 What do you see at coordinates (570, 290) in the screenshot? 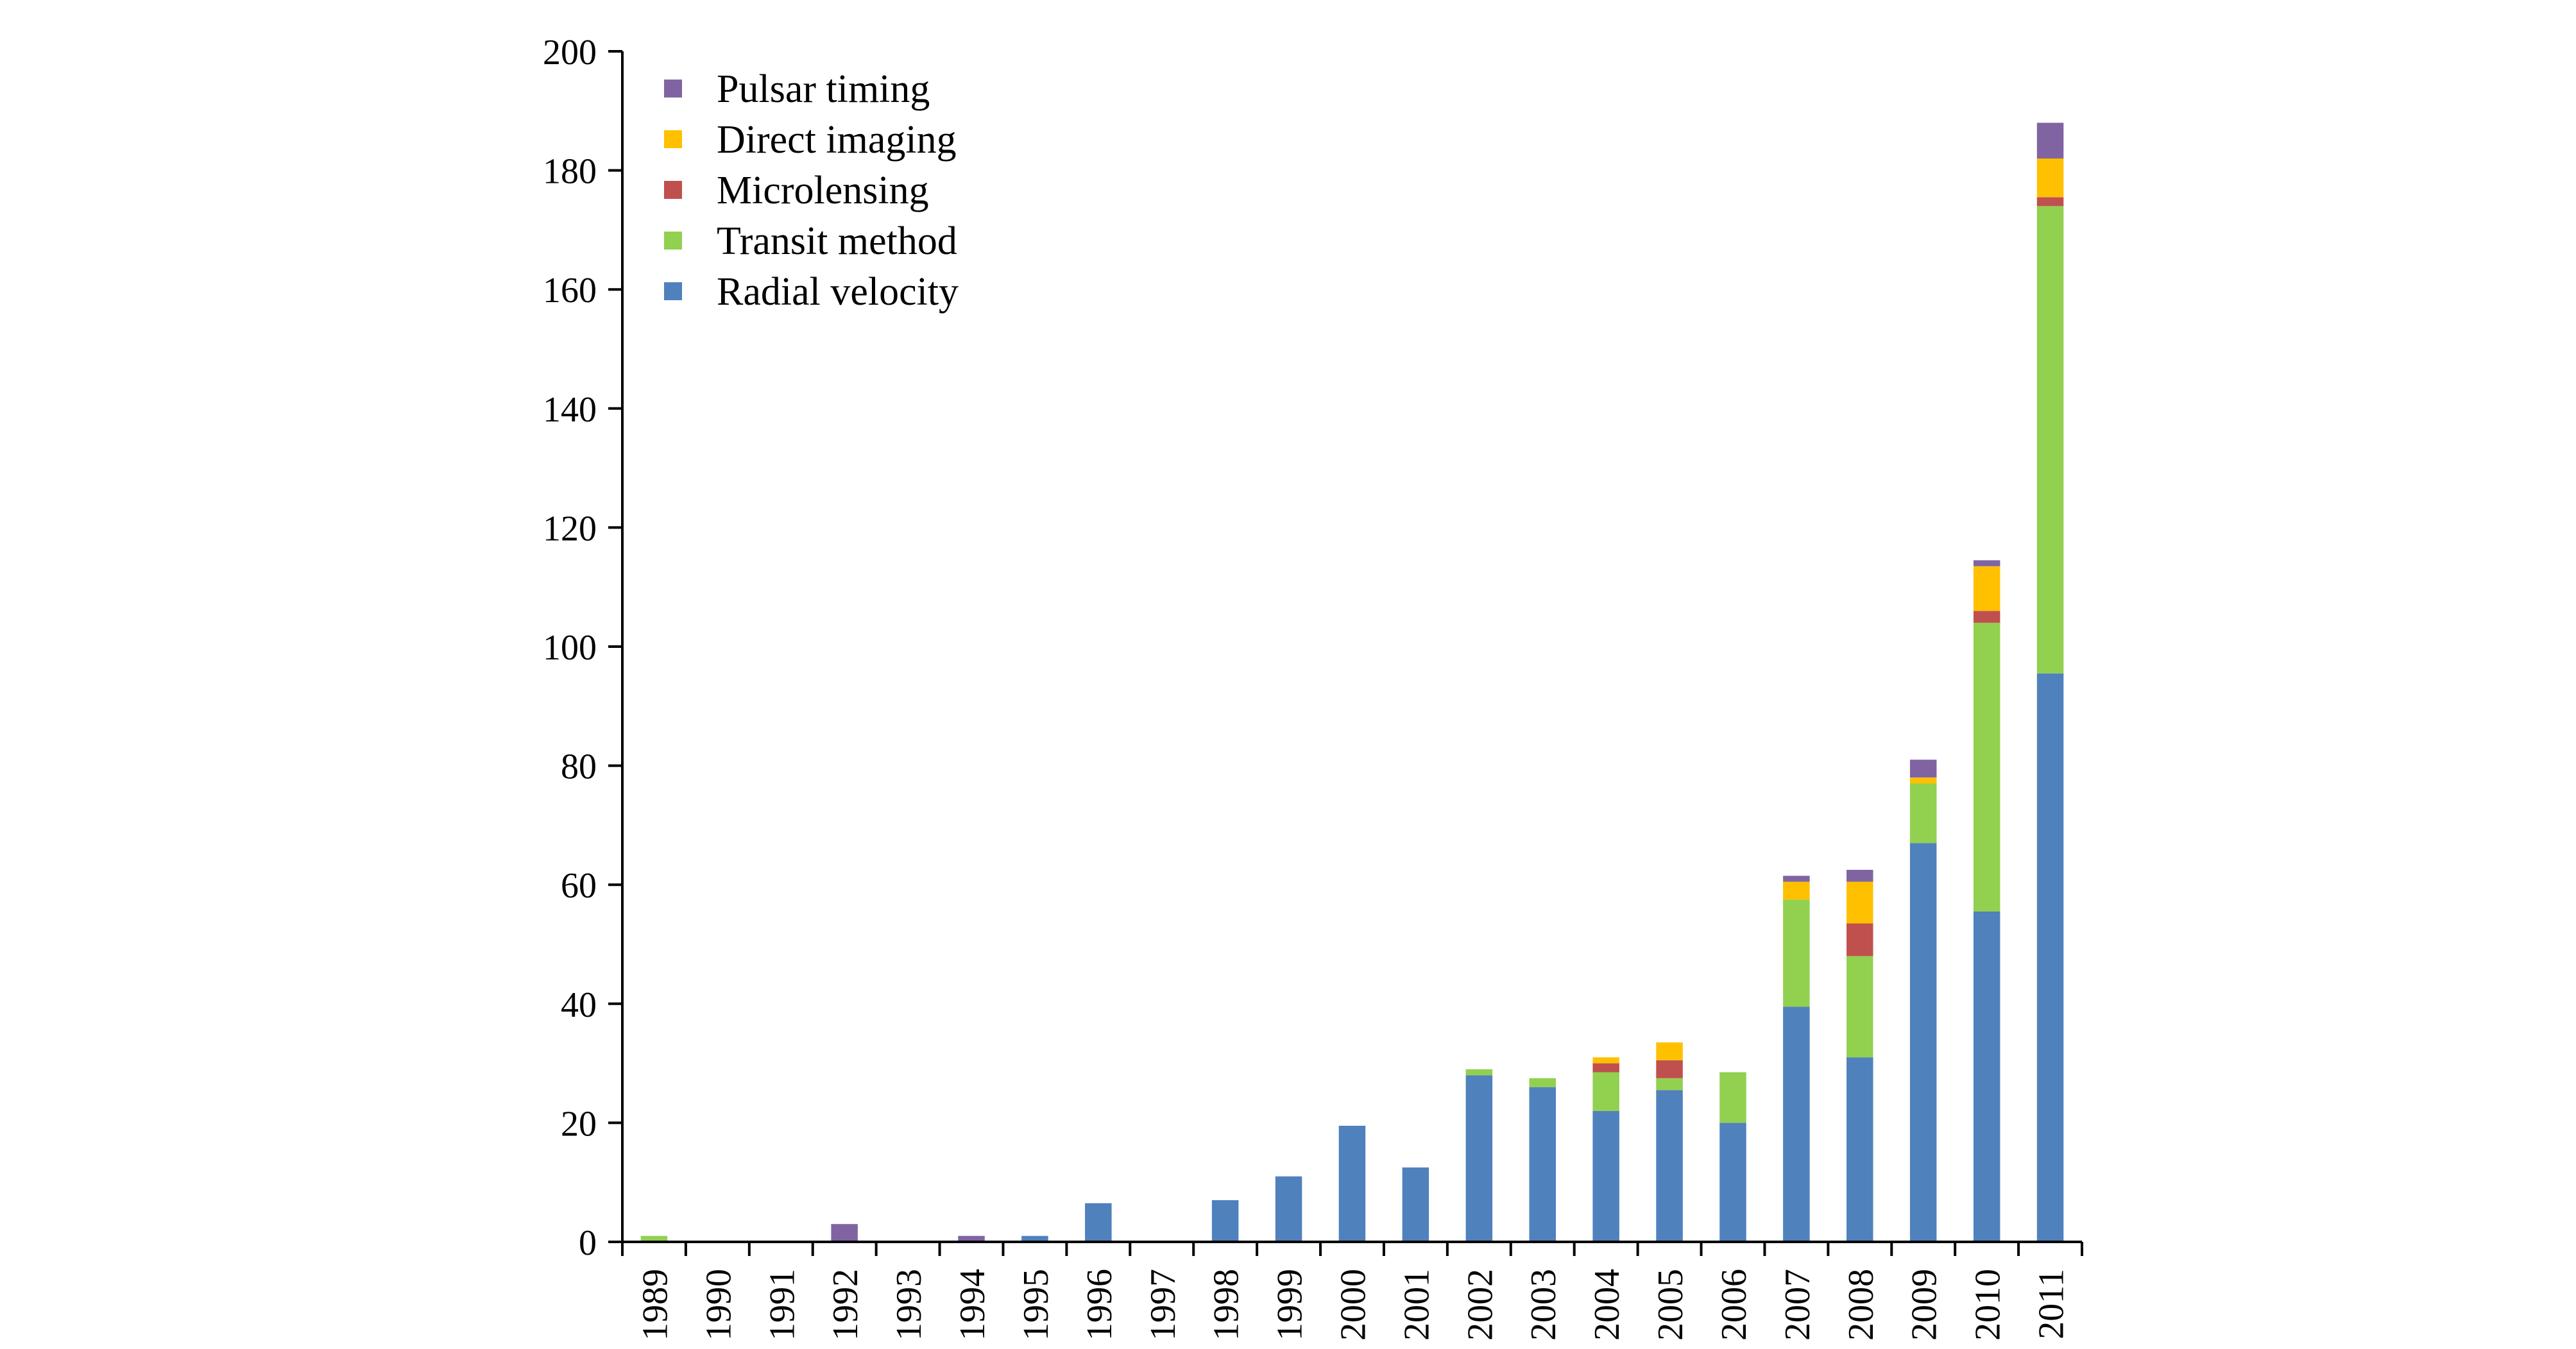
I see `y-tick-label: 160` at bounding box center [570, 290].